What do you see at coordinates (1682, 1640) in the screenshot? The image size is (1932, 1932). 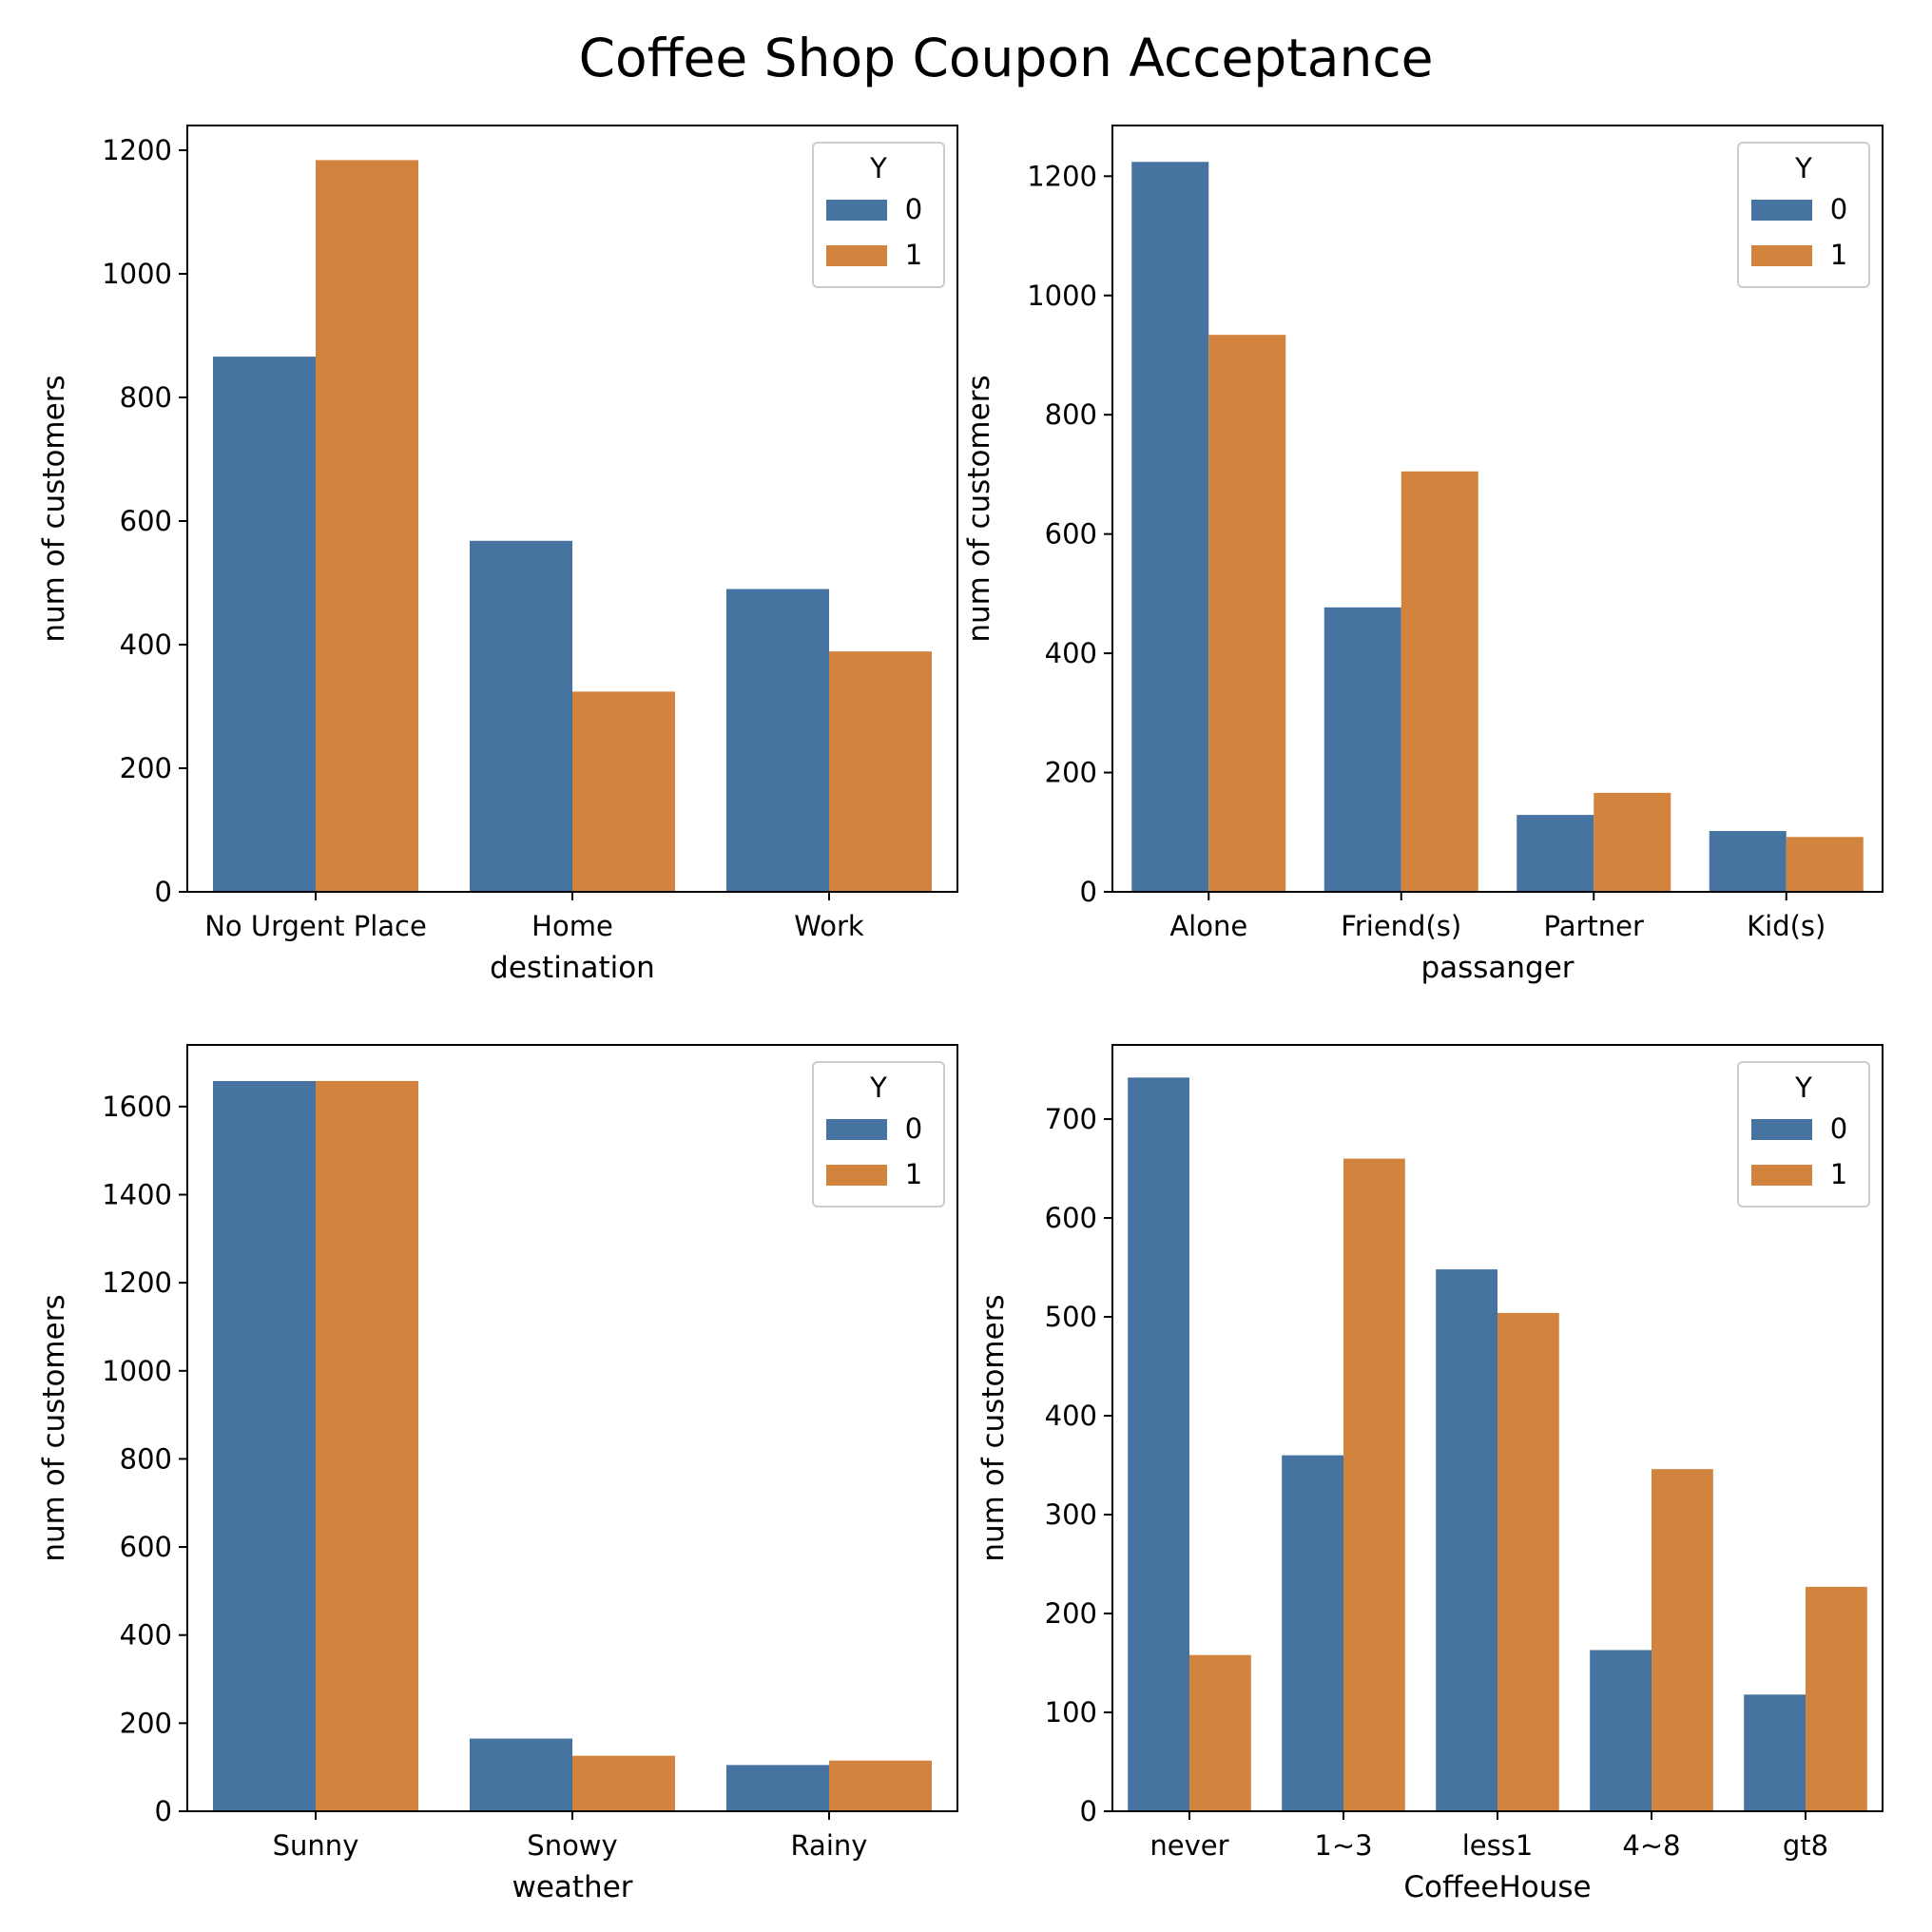 I see `bar-4-8-y1` at bounding box center [1682, 1640].